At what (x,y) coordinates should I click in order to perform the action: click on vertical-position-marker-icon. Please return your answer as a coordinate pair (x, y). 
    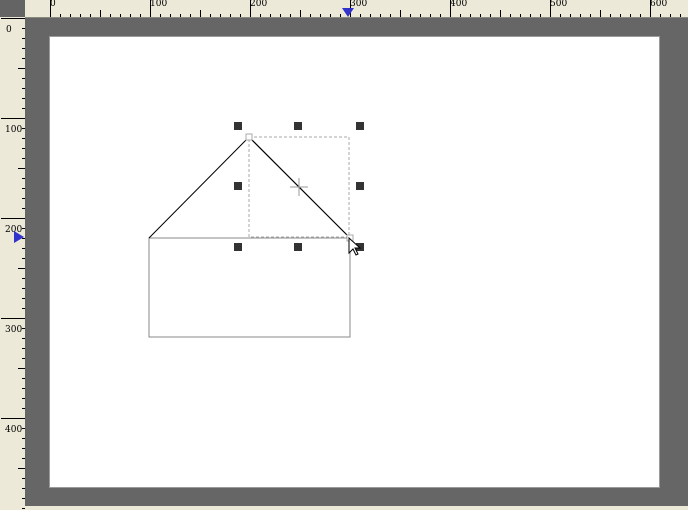
    Looking at the image, I should click on (19, 237).